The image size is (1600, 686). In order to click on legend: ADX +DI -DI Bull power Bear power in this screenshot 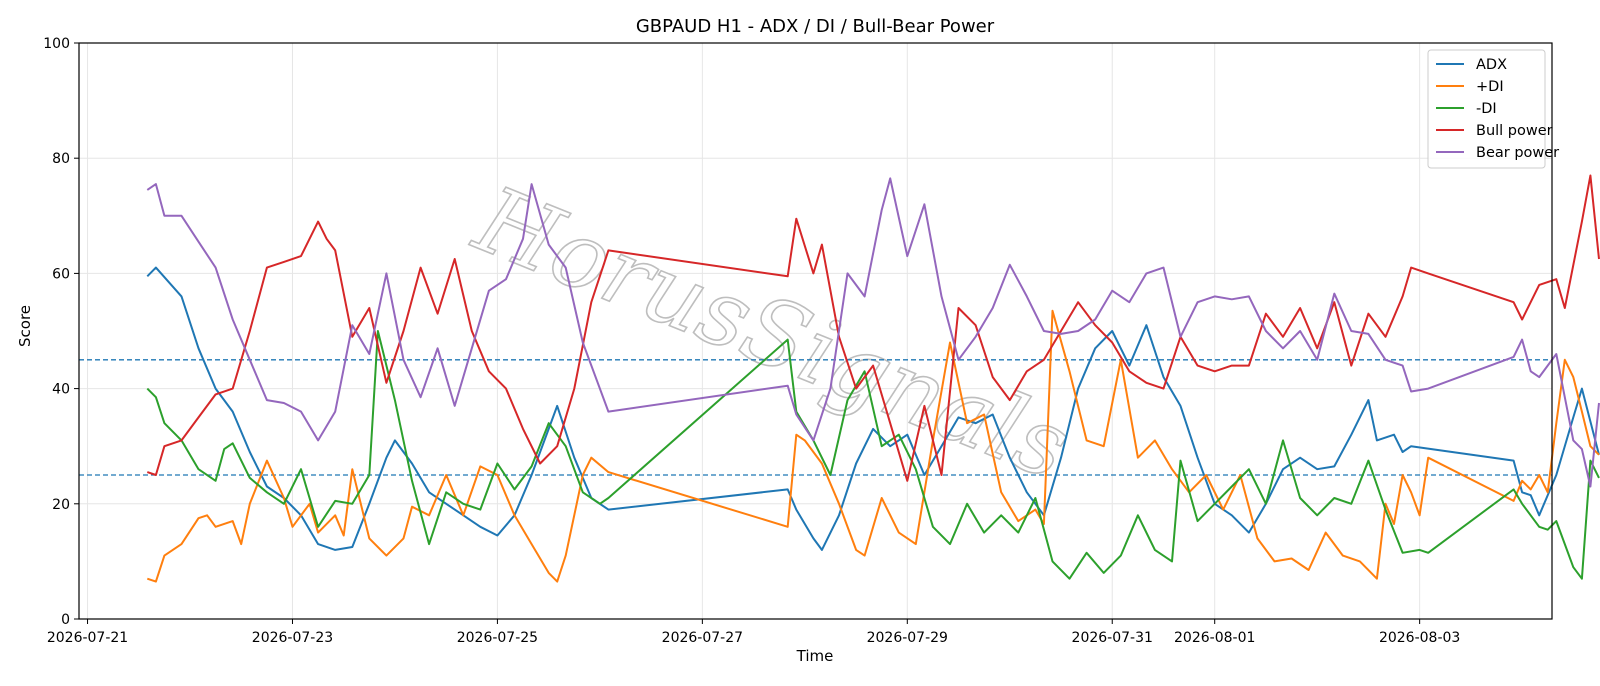, I will do `click(1493, 109)`.